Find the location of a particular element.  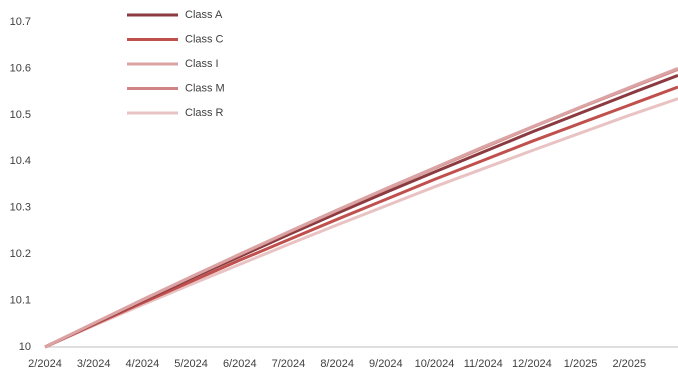

y-tick-label: 10.3 is located at coordinates (20, 208).